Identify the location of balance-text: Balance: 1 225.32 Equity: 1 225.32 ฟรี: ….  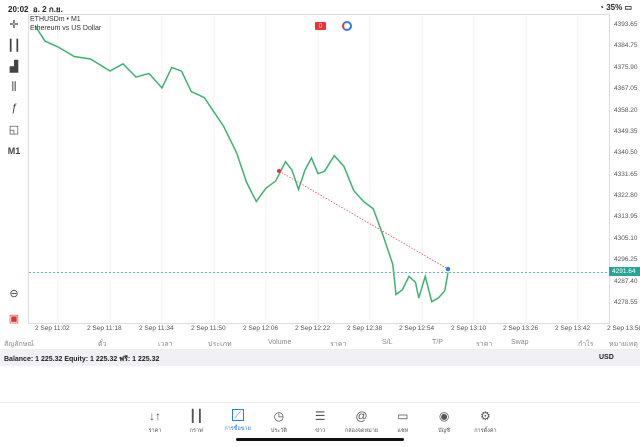
(82, 359).